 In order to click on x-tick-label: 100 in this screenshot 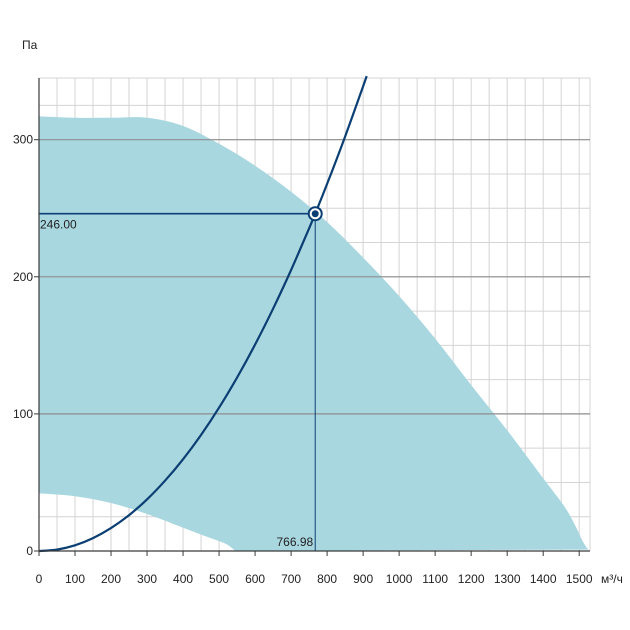, I will do `click(75, 579)`.